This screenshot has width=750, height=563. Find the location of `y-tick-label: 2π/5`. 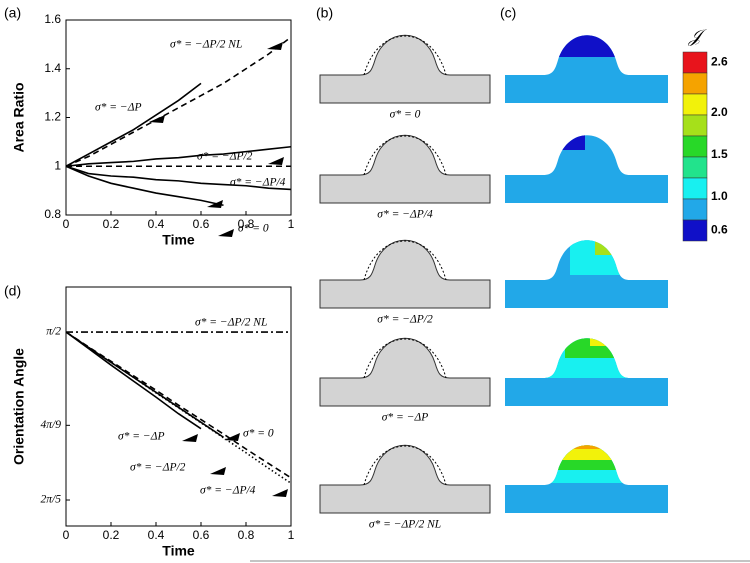

y-tick-label: 2π/5 is located at coordinates (51, 500).